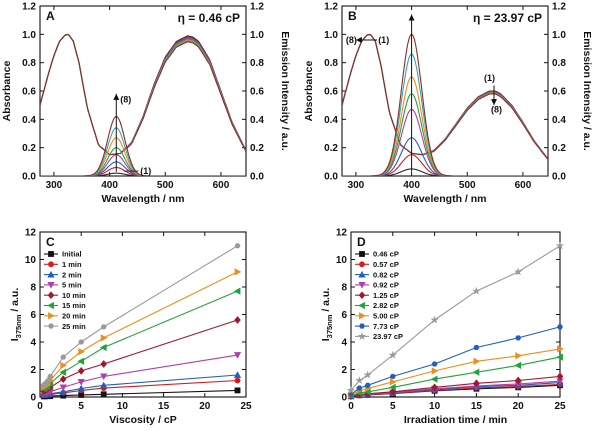 Image resolution: width=600 pixels, height=431 pixels. I want to click on x-tick-label: 500, so click(165, 185).